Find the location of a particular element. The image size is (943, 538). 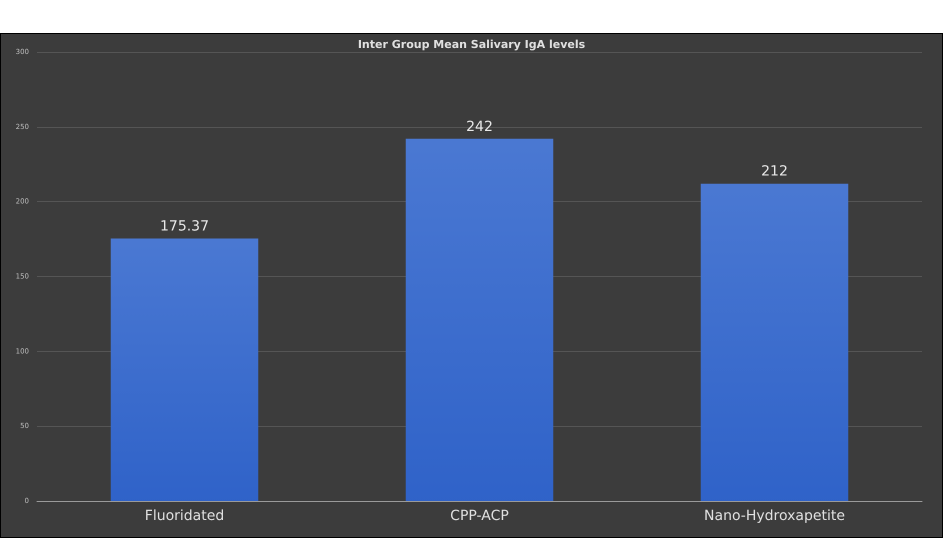

chart-title: Inter Group Mean Salivary IgA levels is located at coordinates (472, 44).